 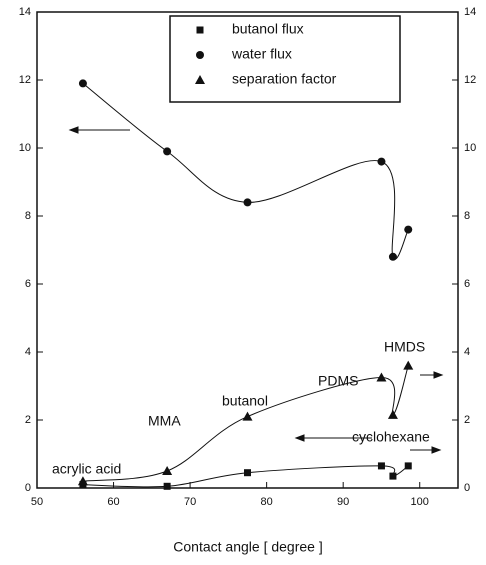 What do you see at coordinates (28, 352) in the screenshot?
I see `y-tick-label: 4` at bounding box center [28, 352].